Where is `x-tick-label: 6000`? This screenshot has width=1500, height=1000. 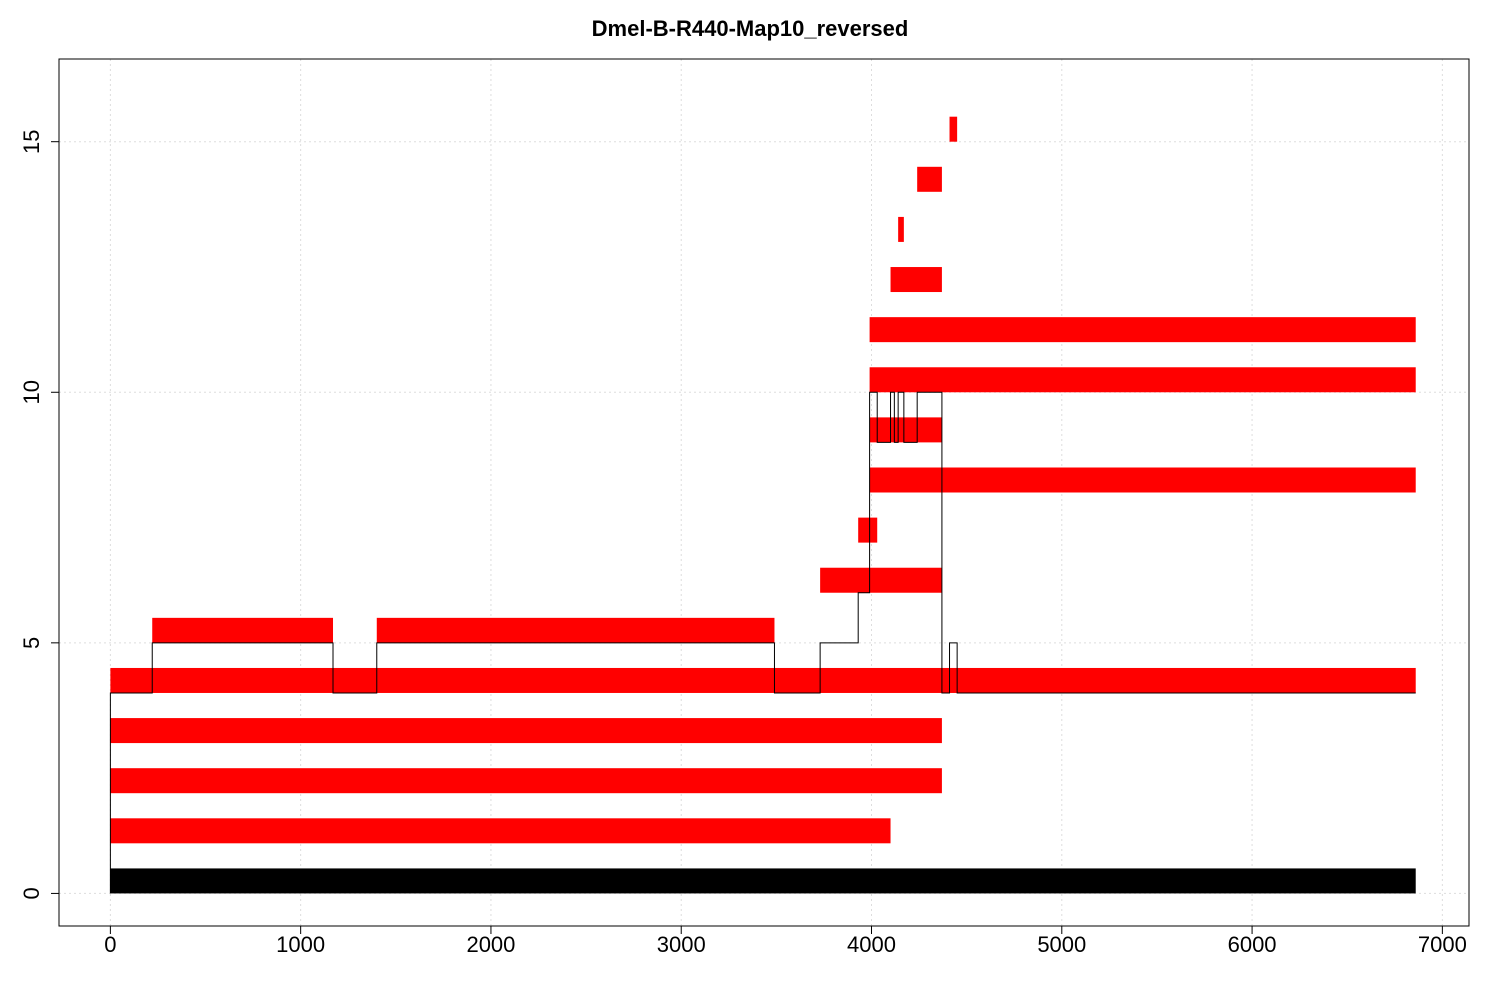 x-tick-label: 6000 is located at coordinates (1252, 944).